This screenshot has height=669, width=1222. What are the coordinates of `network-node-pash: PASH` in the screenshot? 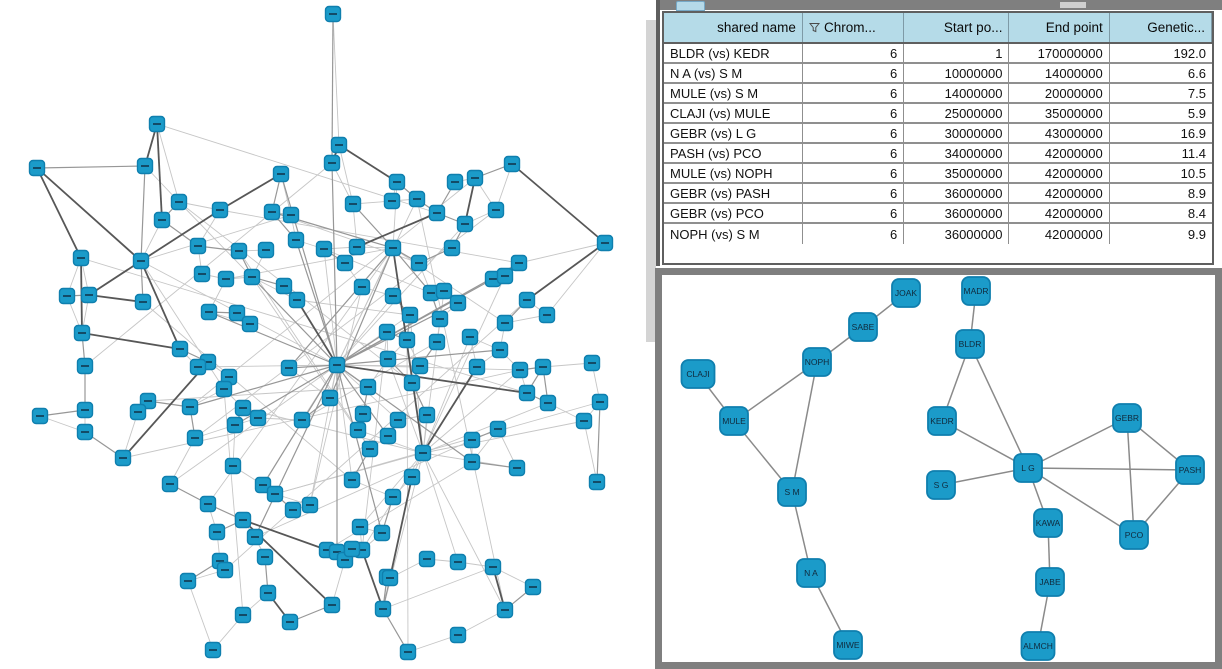 It's located at (1190, 470).